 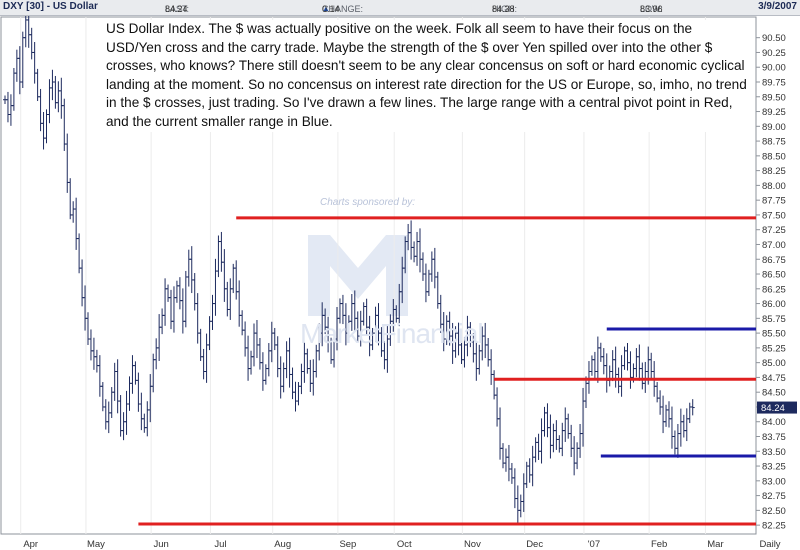 I want to click on y-tick-label: 89.75, so click(x=774, y=82).